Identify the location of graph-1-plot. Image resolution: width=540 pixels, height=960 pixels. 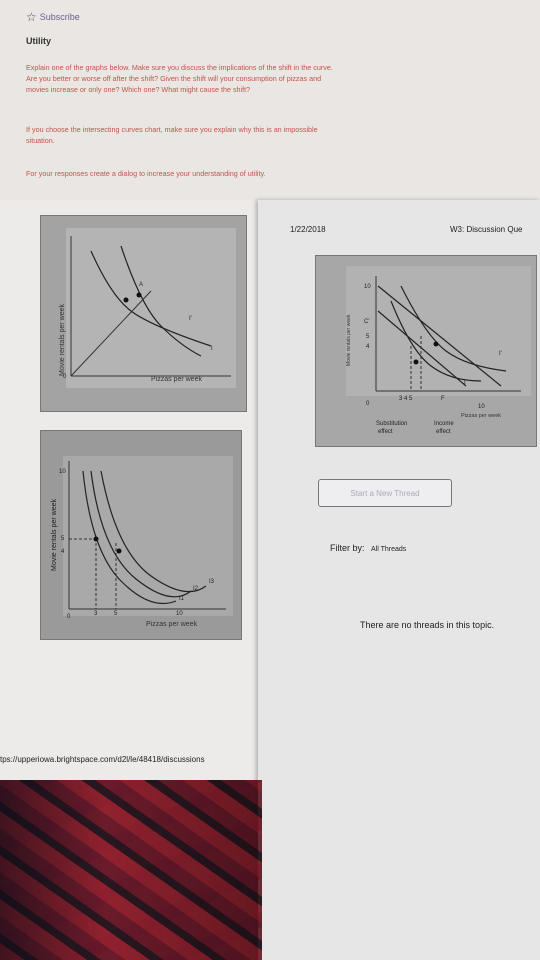
(151, 308).